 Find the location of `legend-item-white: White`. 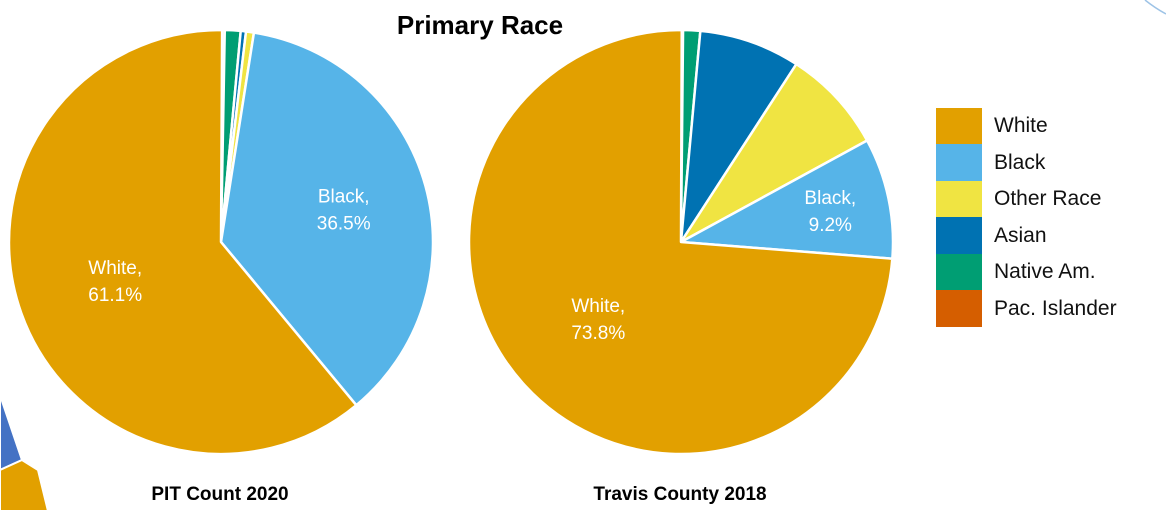

legend-item-white: White is located at coordinates (1051, 126).